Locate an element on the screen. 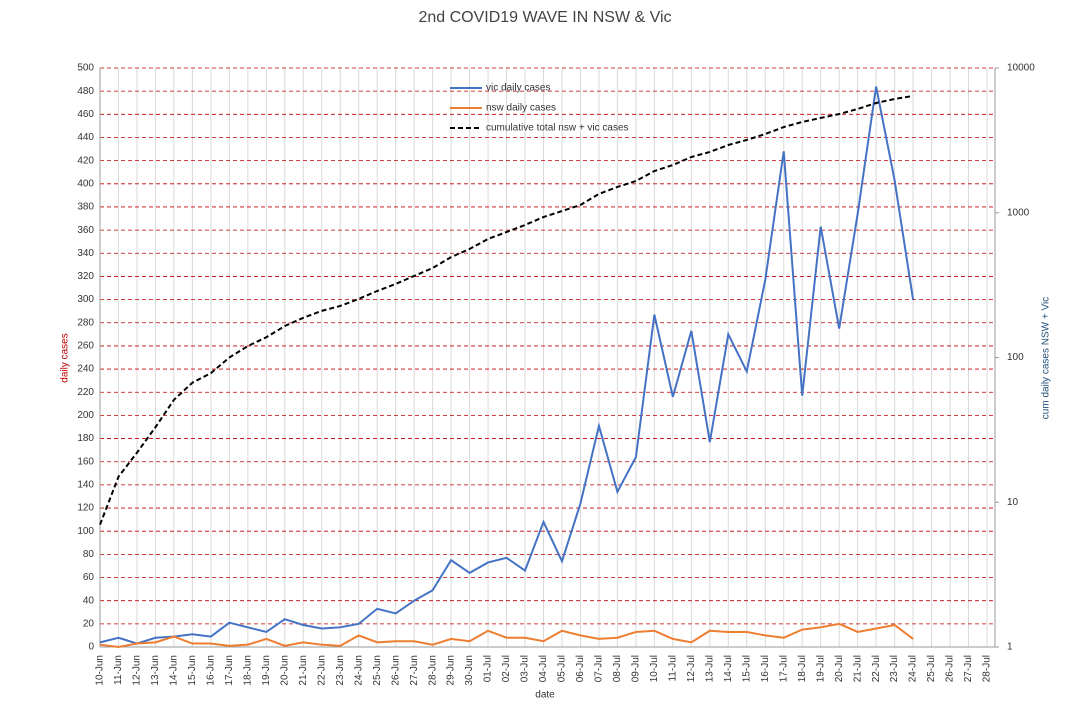  legend-label: vic daily cases is located at coordinates (518, 88).